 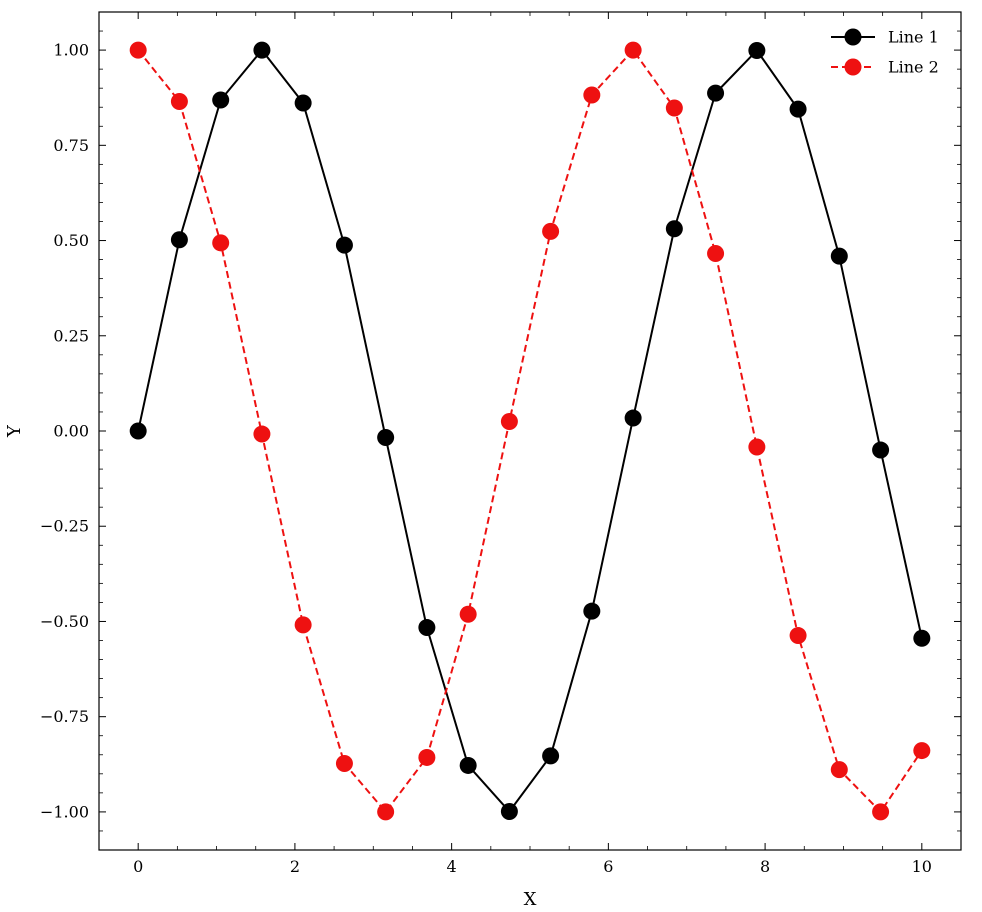 I want to click on x-tick-label: 2, so click(x=295, y=866).